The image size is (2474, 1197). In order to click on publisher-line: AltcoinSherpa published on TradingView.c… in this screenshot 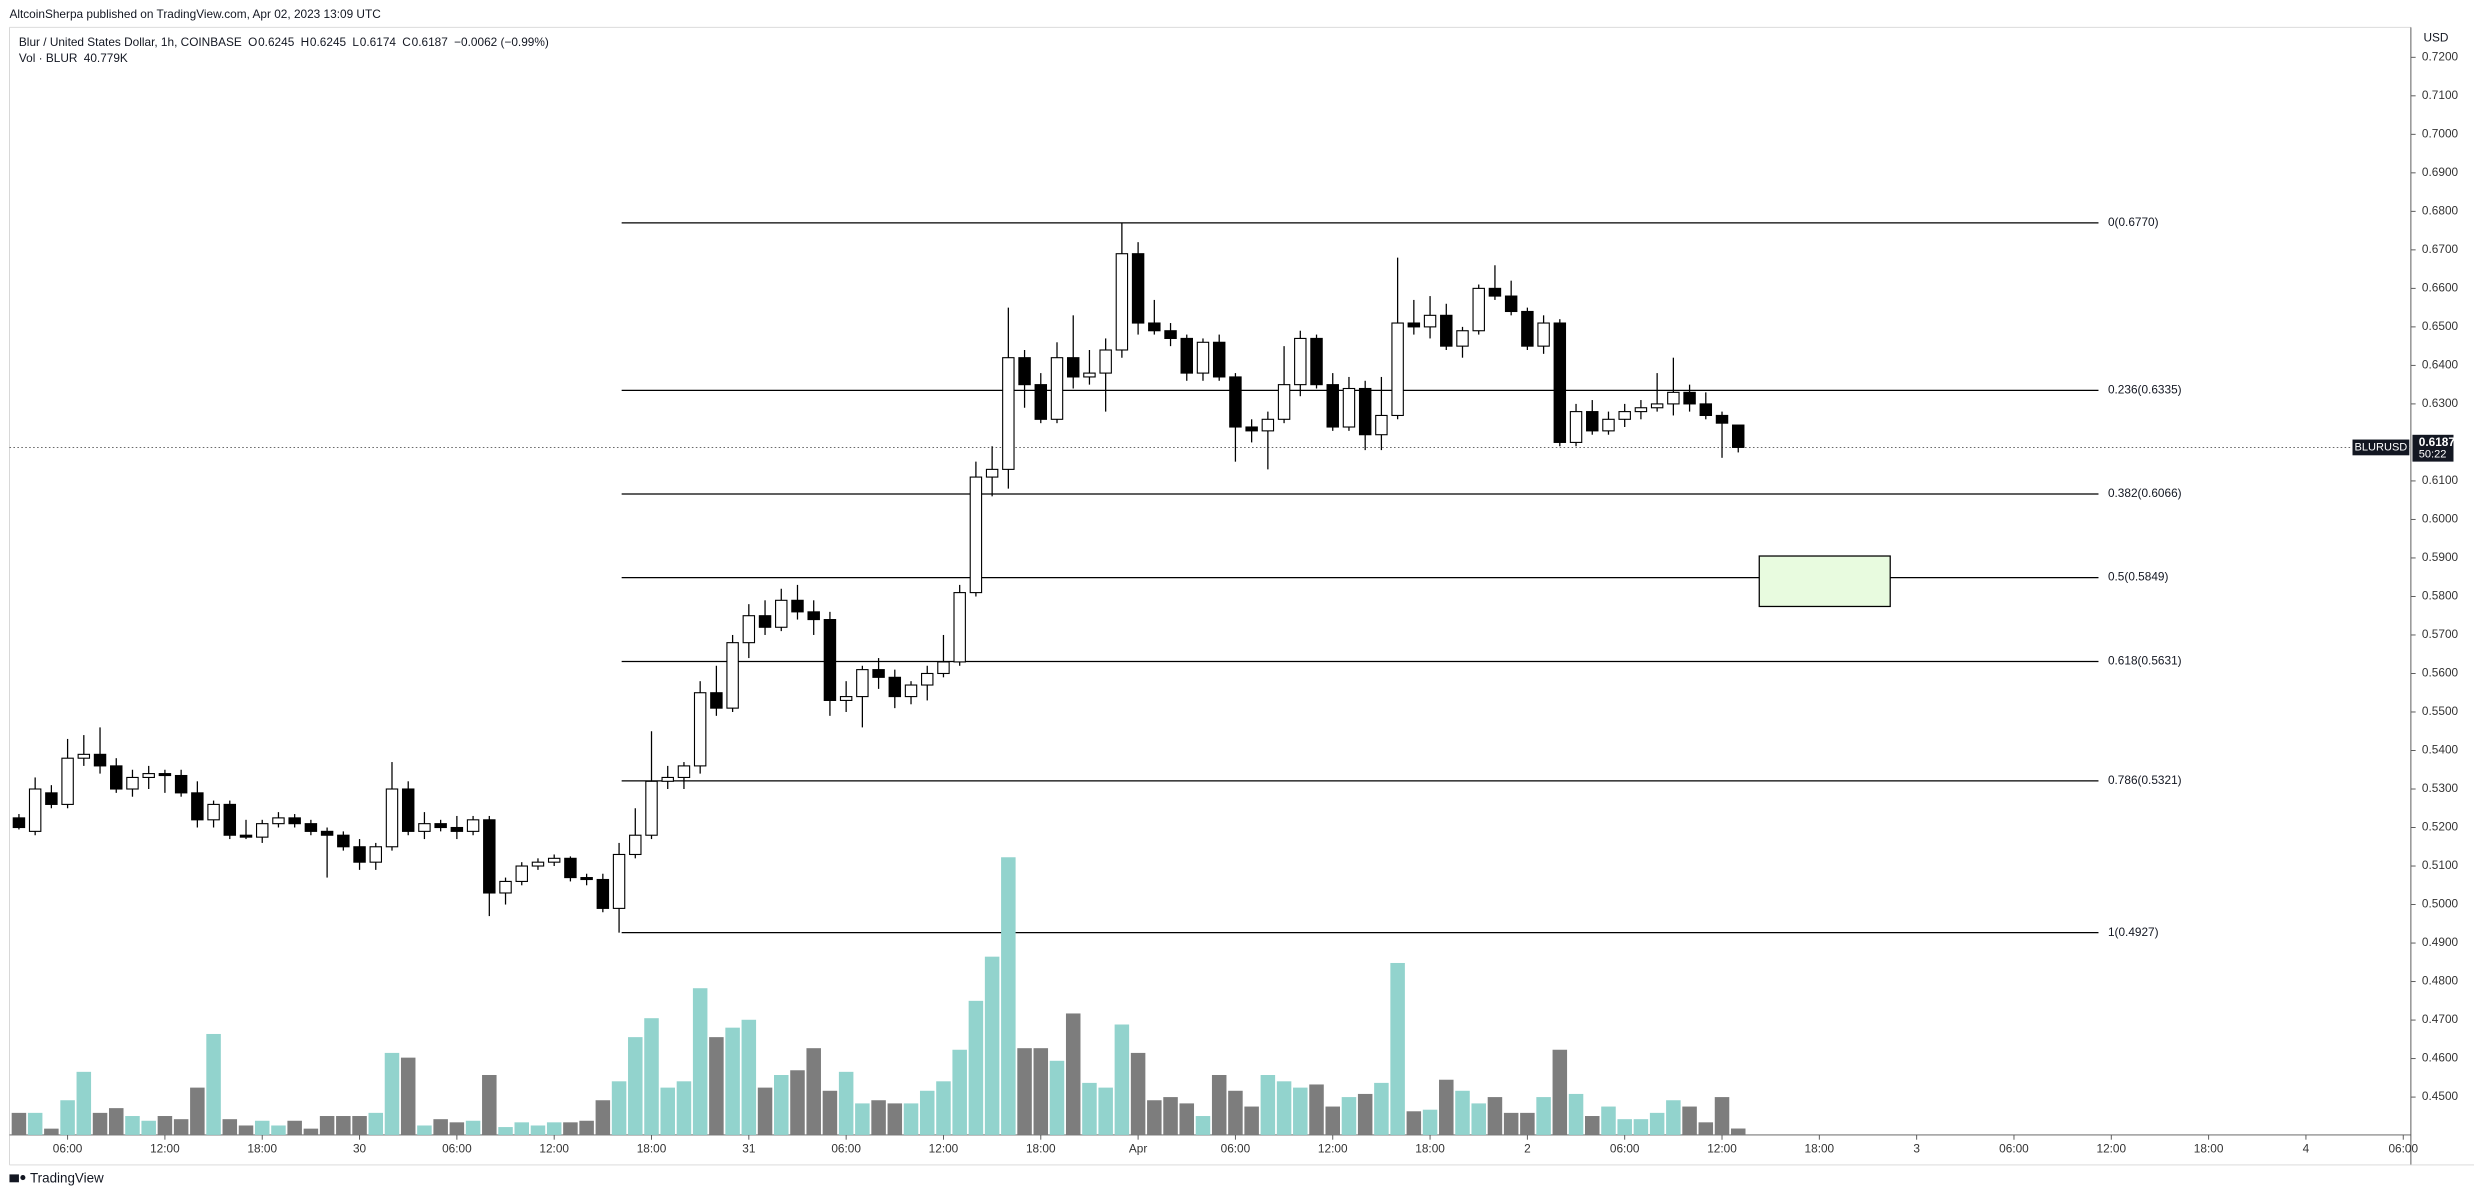, I will do `click(195, 14)`.